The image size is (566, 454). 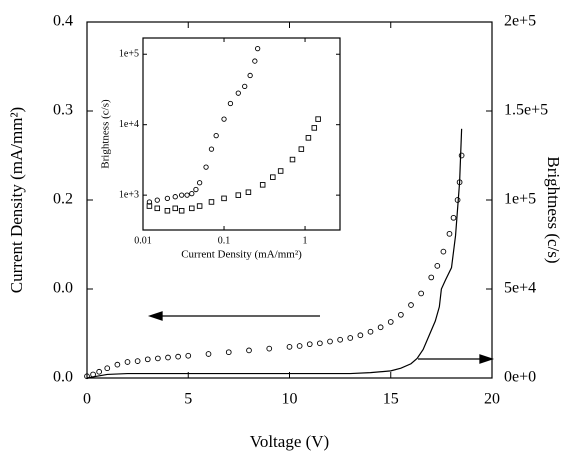 I want to click on left-arrow-head, so click(x=155, y=316).